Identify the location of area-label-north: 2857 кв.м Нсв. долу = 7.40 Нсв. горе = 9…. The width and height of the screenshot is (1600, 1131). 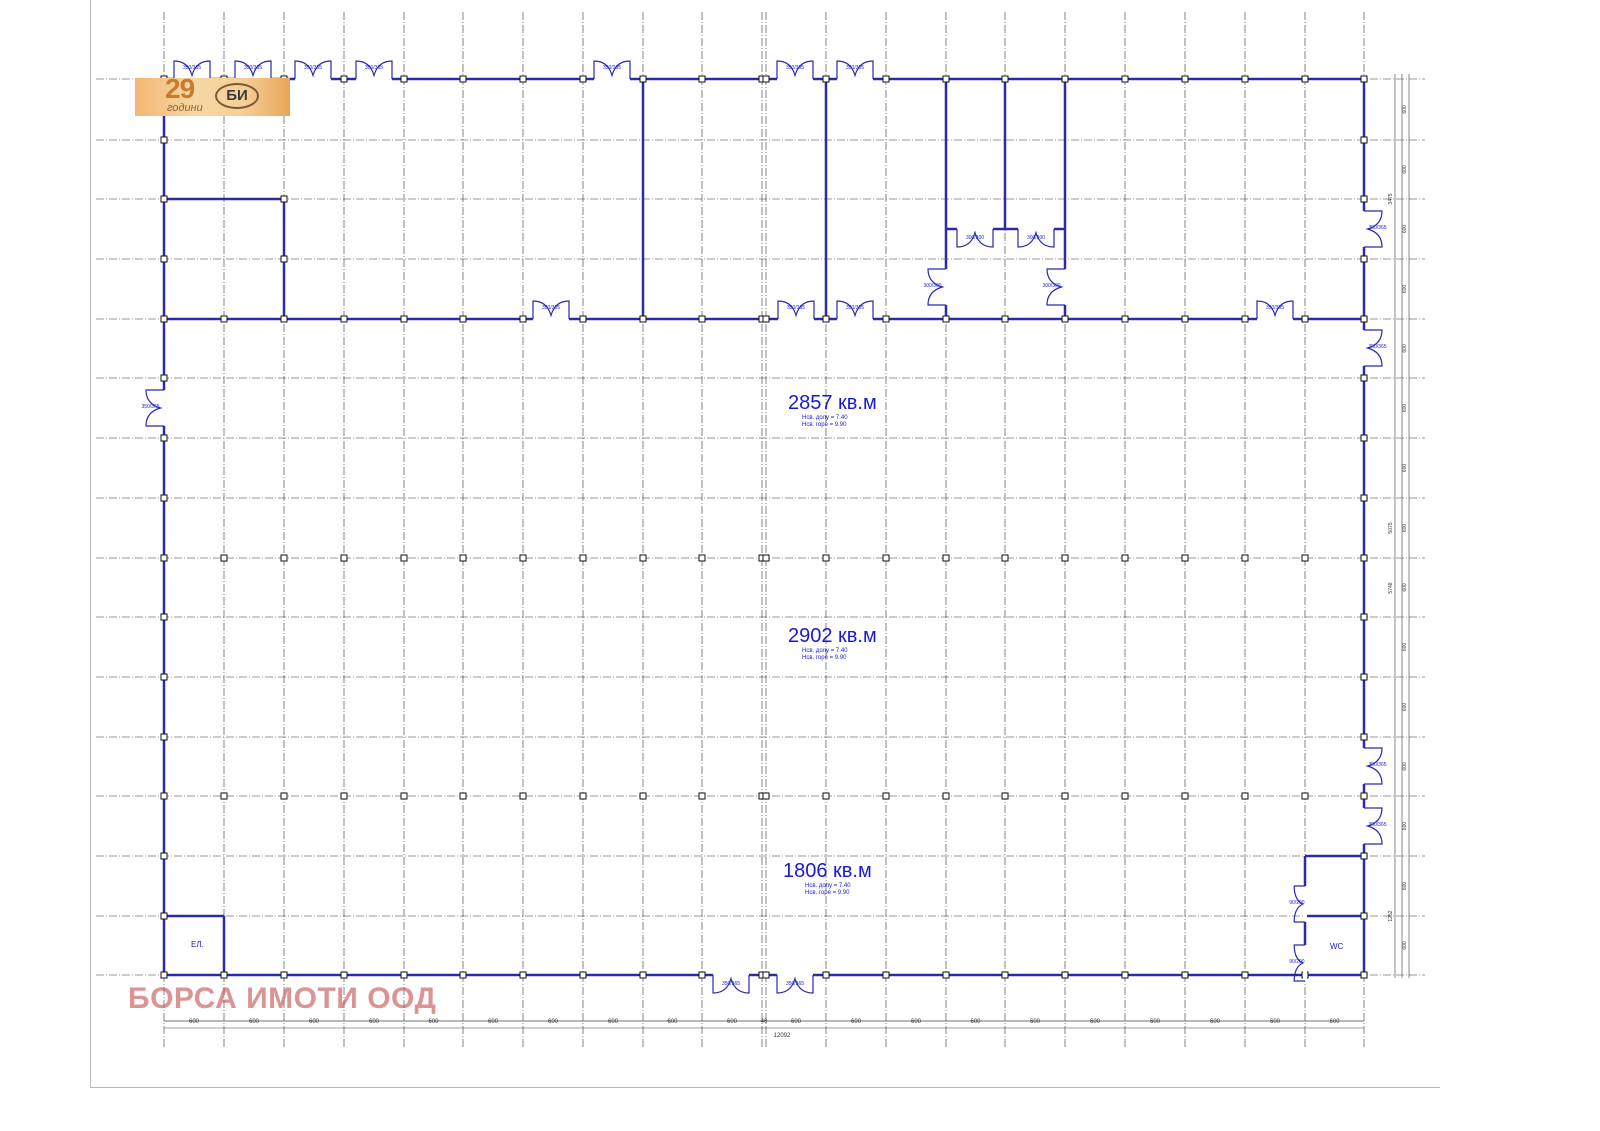
(832, 410).